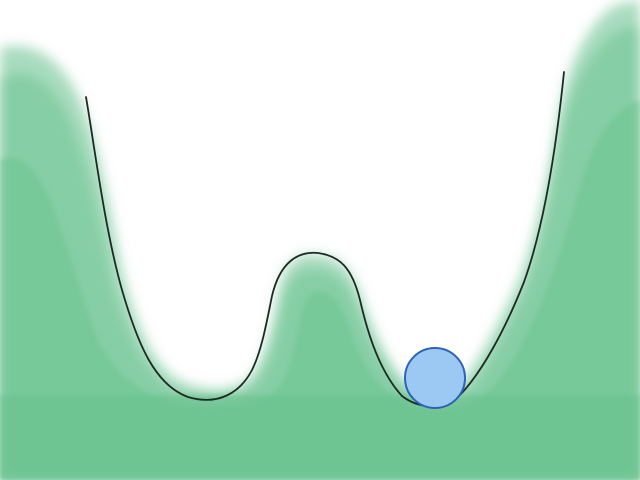 This screenshot has width=640, height=480. I want to click on ball, so click(435, 378).